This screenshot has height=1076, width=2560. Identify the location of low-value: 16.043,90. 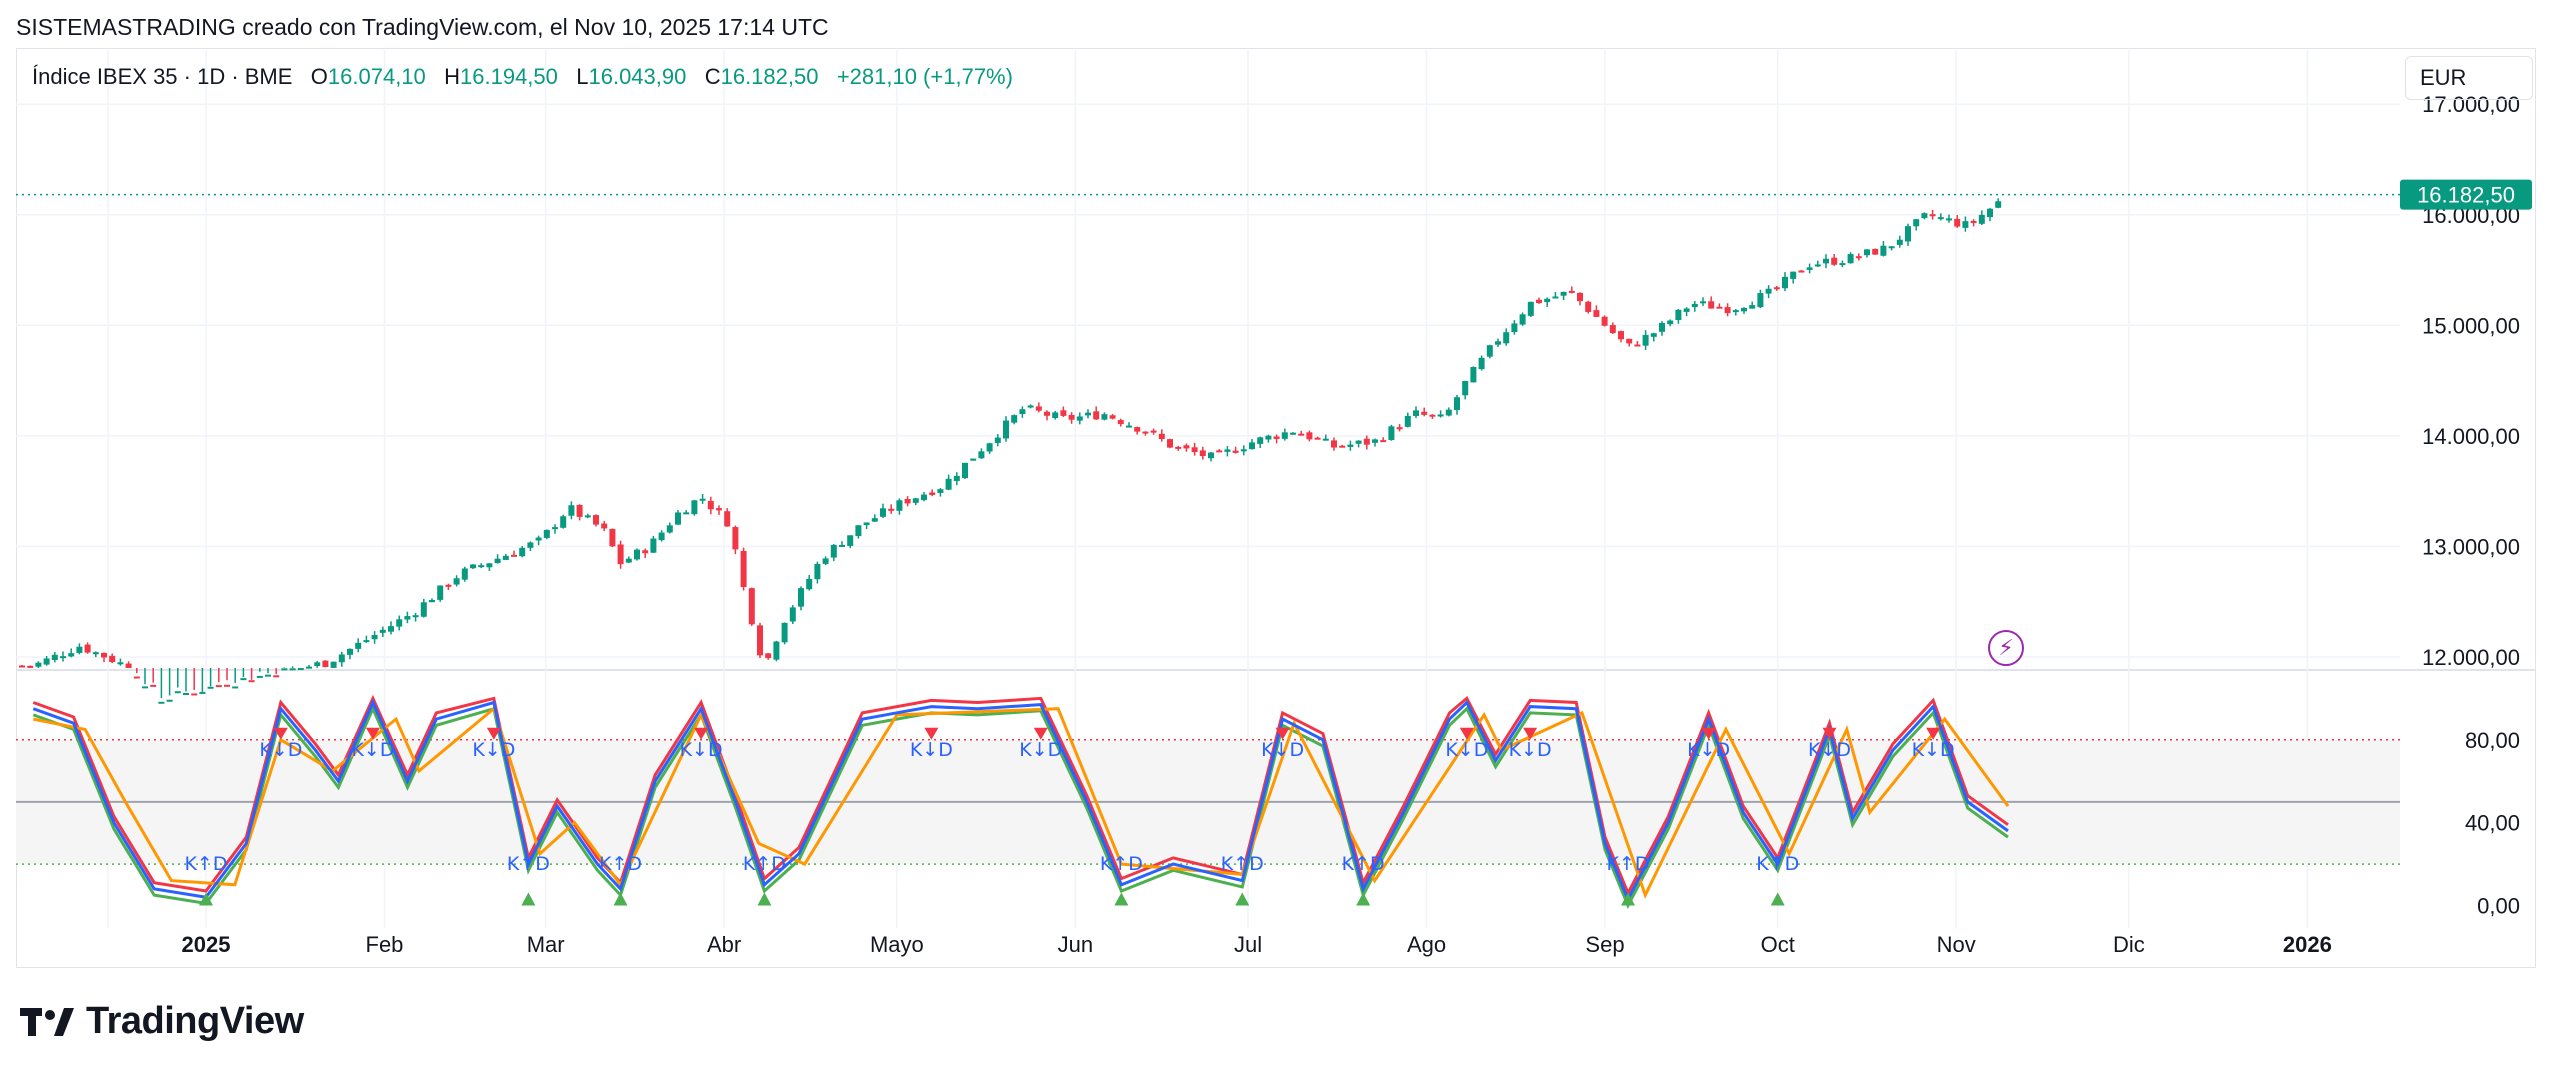
(637, 76).